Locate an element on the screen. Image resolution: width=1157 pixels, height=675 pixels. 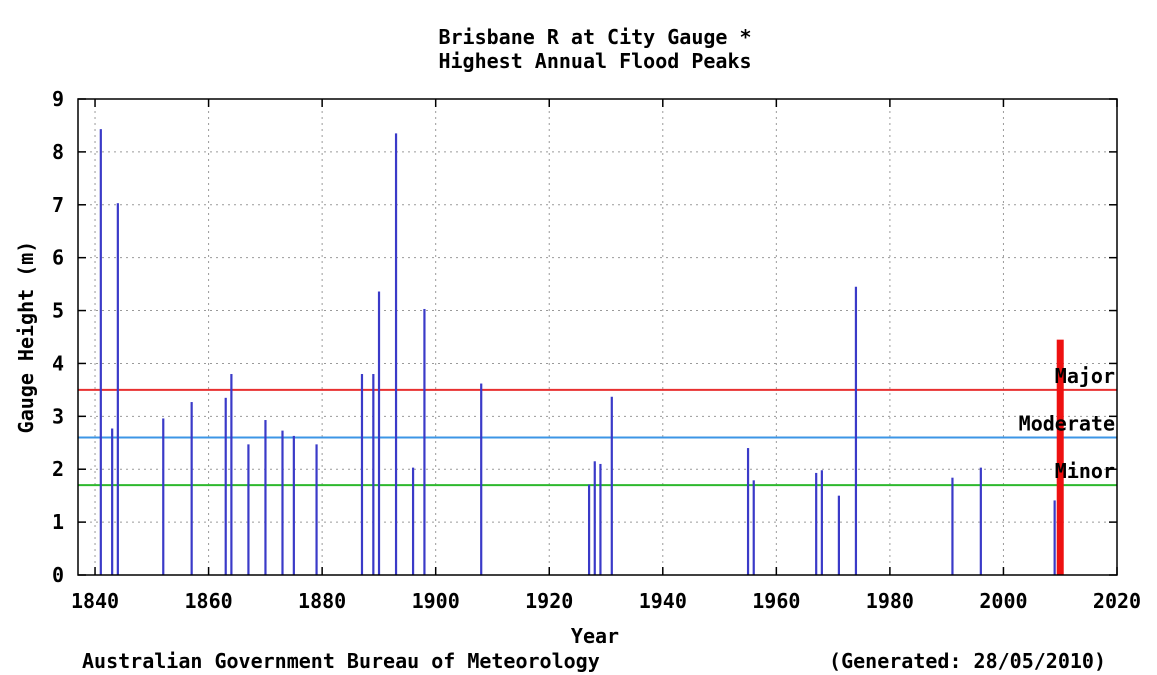
flood-peak-bar-1929 is located at coordinates (600, 519).